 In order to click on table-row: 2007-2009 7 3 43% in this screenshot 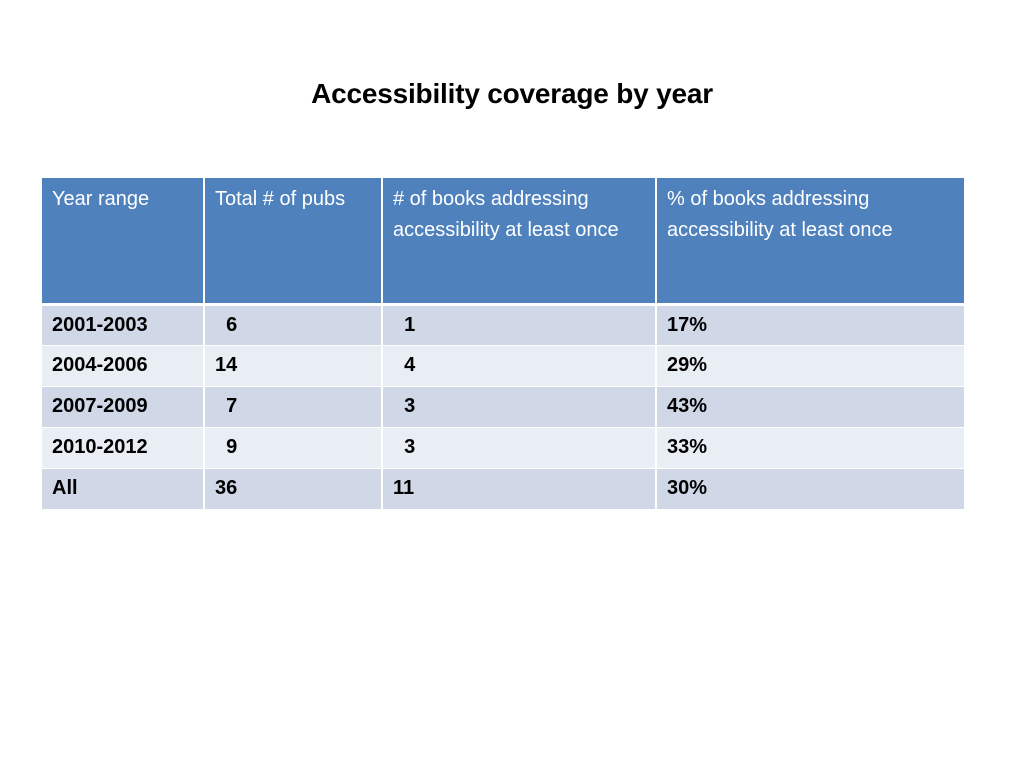, I will do `click(503, 406)`.